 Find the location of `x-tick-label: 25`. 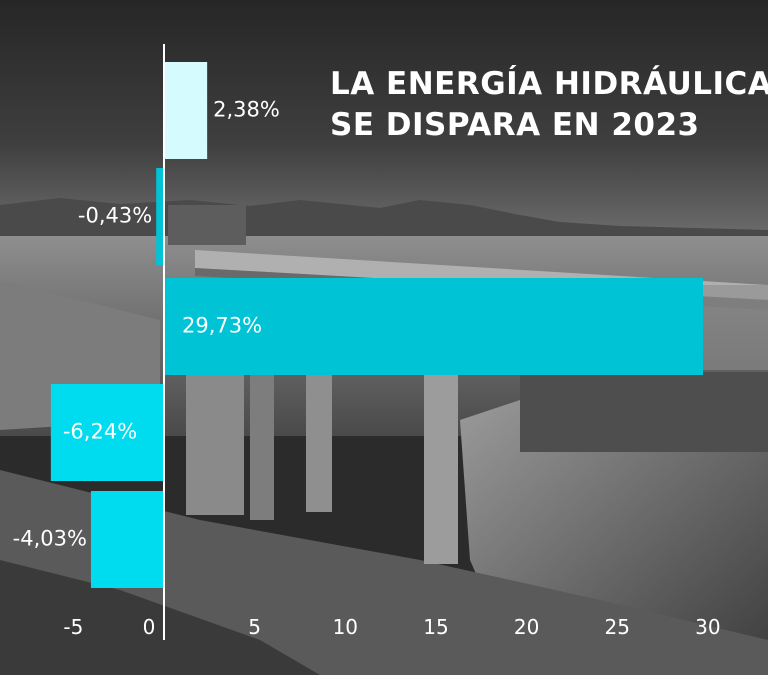

x-tick-label: 25 is located at coordinates (617, 627).